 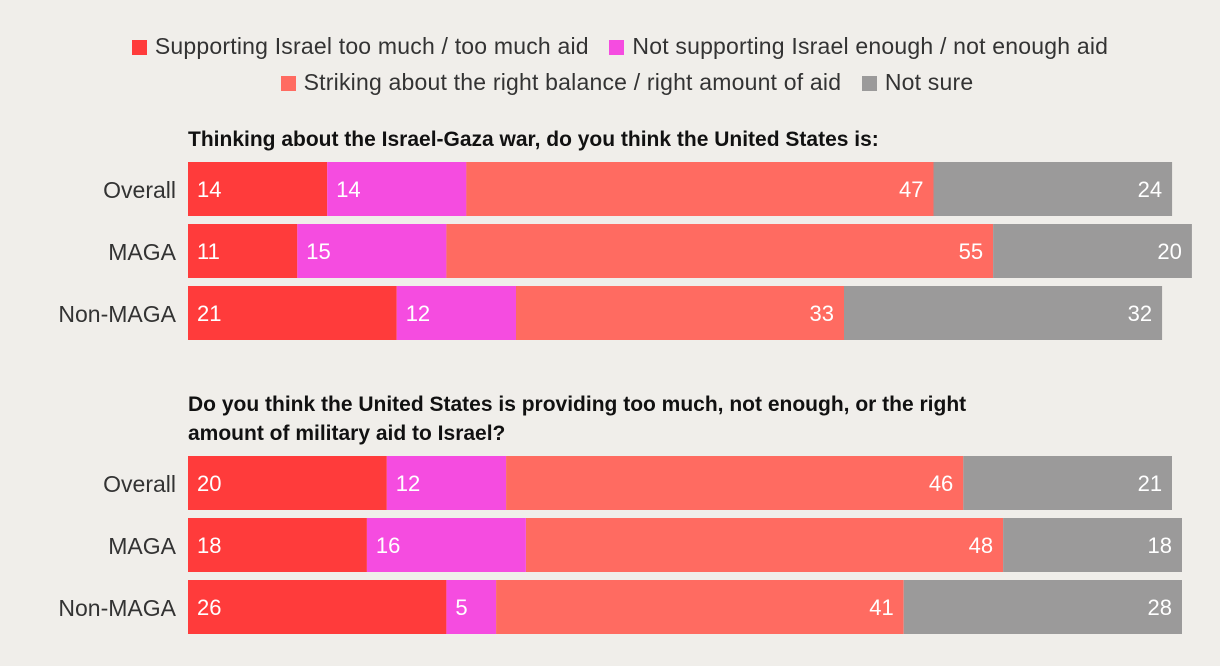 I want to click on data-label: 24, so click(x=1150, y=189).